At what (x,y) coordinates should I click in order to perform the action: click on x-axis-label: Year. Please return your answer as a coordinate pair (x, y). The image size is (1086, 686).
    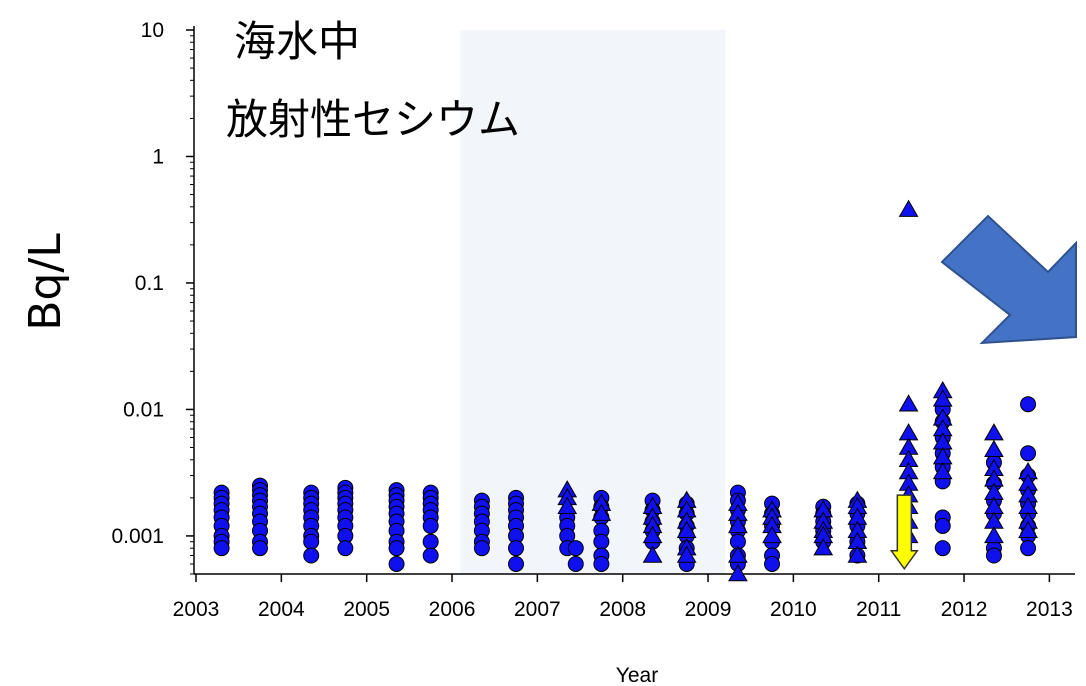
    Looking at the image, I should click on (637, 675).